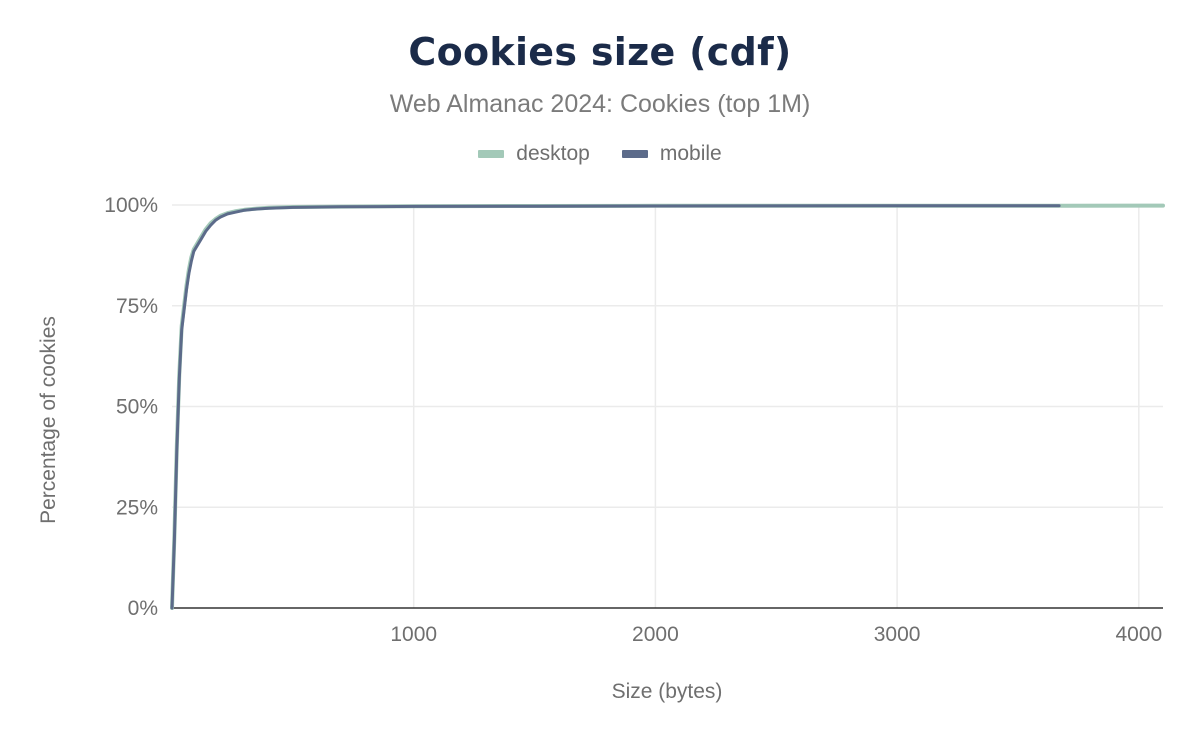 The height and width of the screenshot is (742, 1200). What do you see at coordinates (600, 104) in the screenshot?
I see `chart-subtitle: Web Almanac 2024: Cookies (top 1M)` at bounding box center [600, 104].